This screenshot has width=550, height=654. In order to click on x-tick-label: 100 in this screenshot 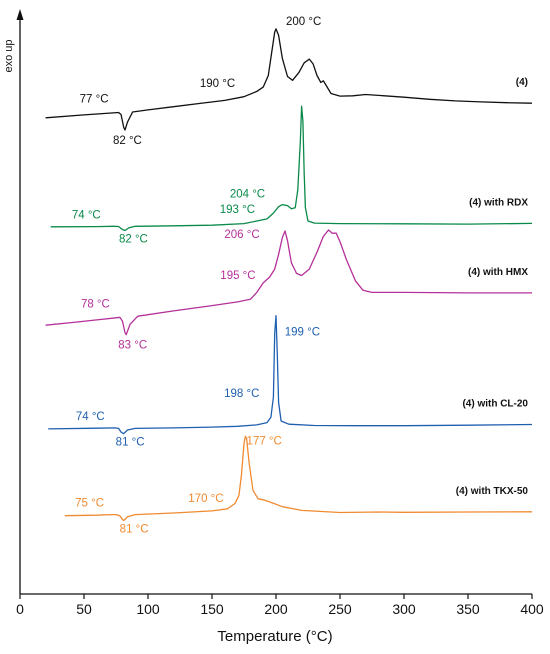, I will do `click(148, 609)`.